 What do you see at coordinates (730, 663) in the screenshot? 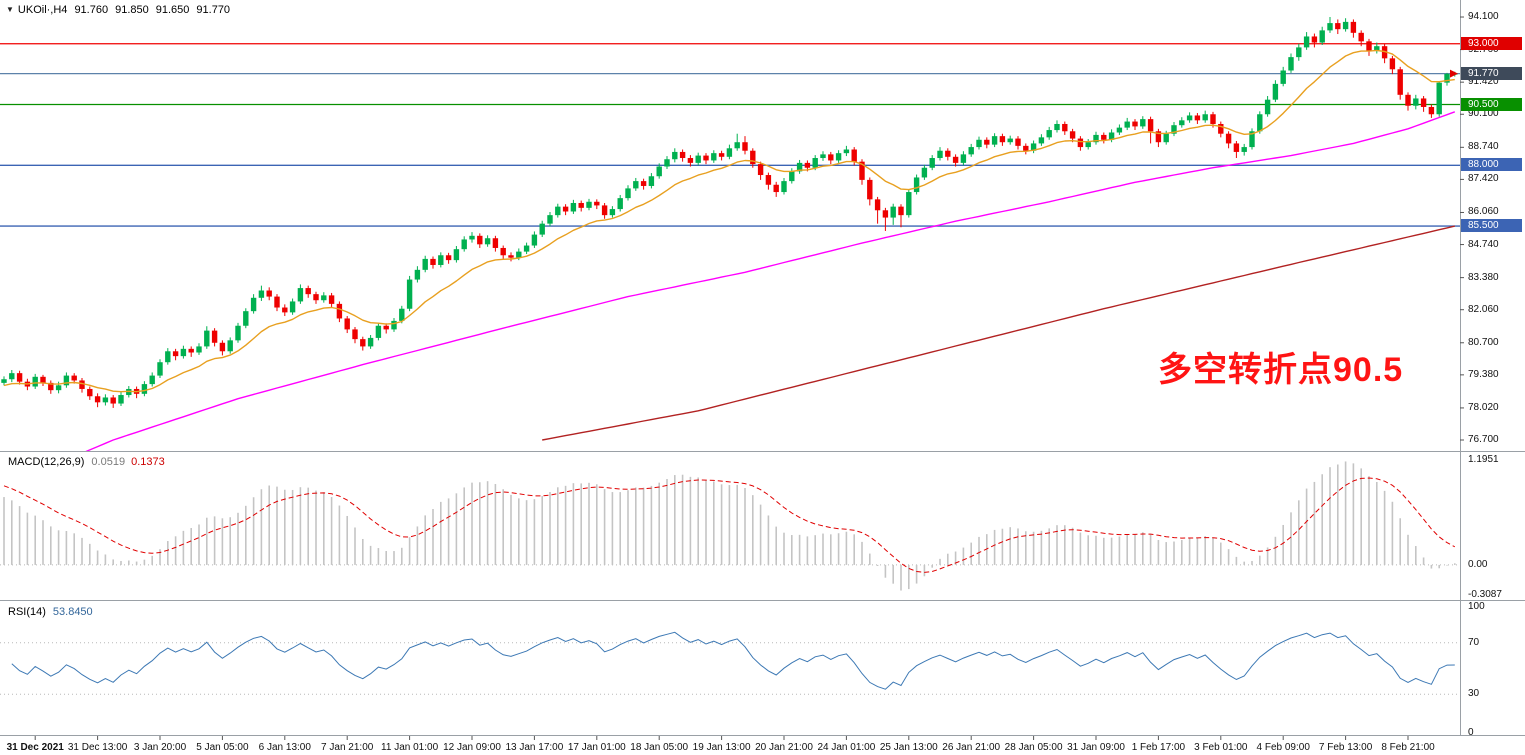
I see `rsi-panel` at bounding box center [730, 663].